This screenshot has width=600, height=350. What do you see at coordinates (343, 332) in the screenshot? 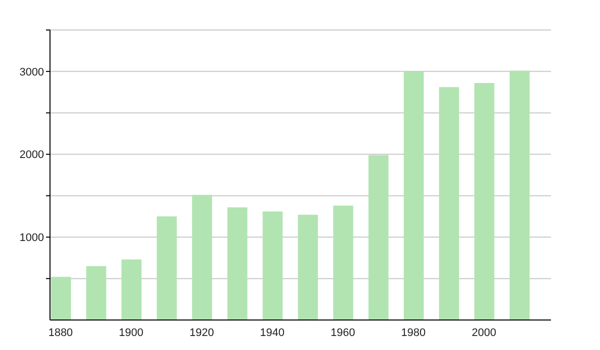
I see `x-tick-label: 1960` at bounding box center [343, 332].